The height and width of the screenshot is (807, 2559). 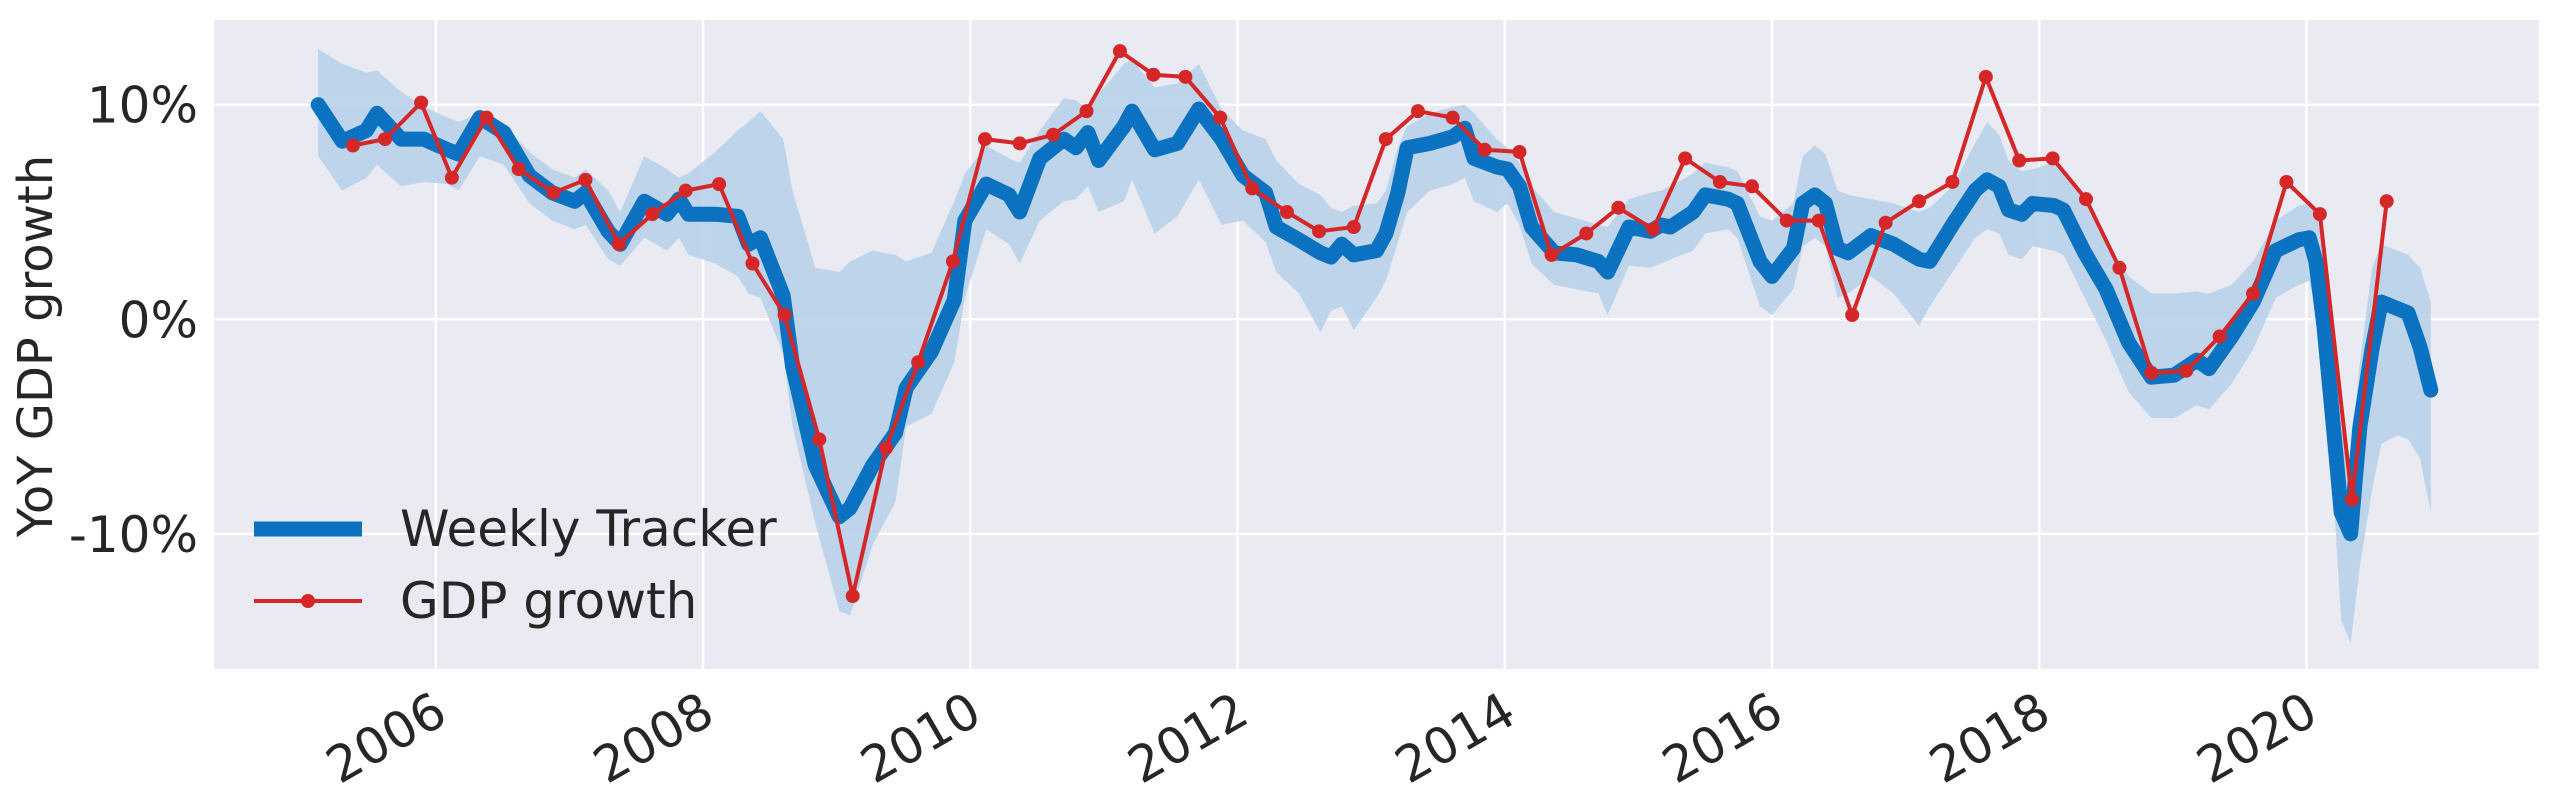 What do you see at coordinates (386, 738) in the screenshot?
I see `x-tick-label: 2006` at bounding box center [386, 738].